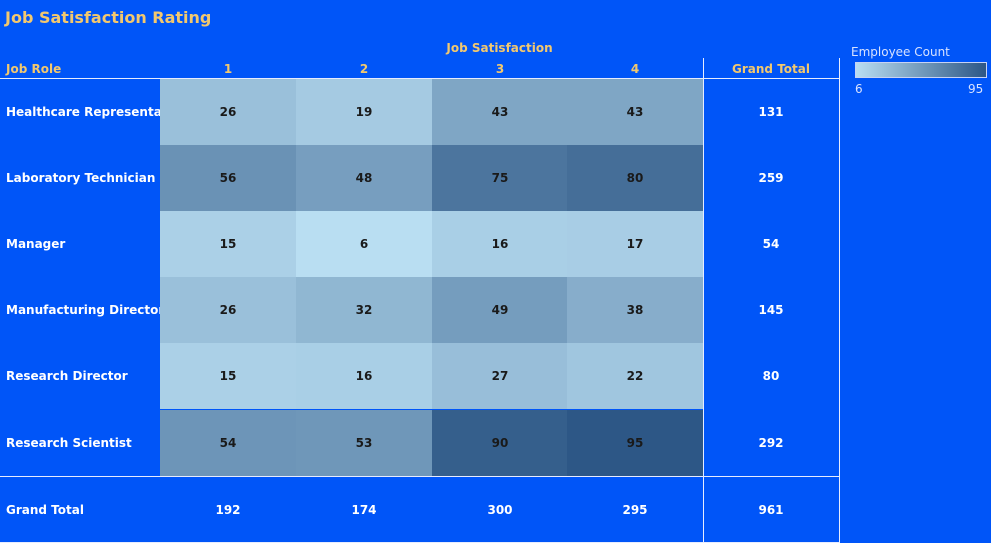 This screenshot has width=991, height=543. What do you see at coordinates (839, 300) in the screenshot?
I see `table-right-border` at bounding box center [839, 300].